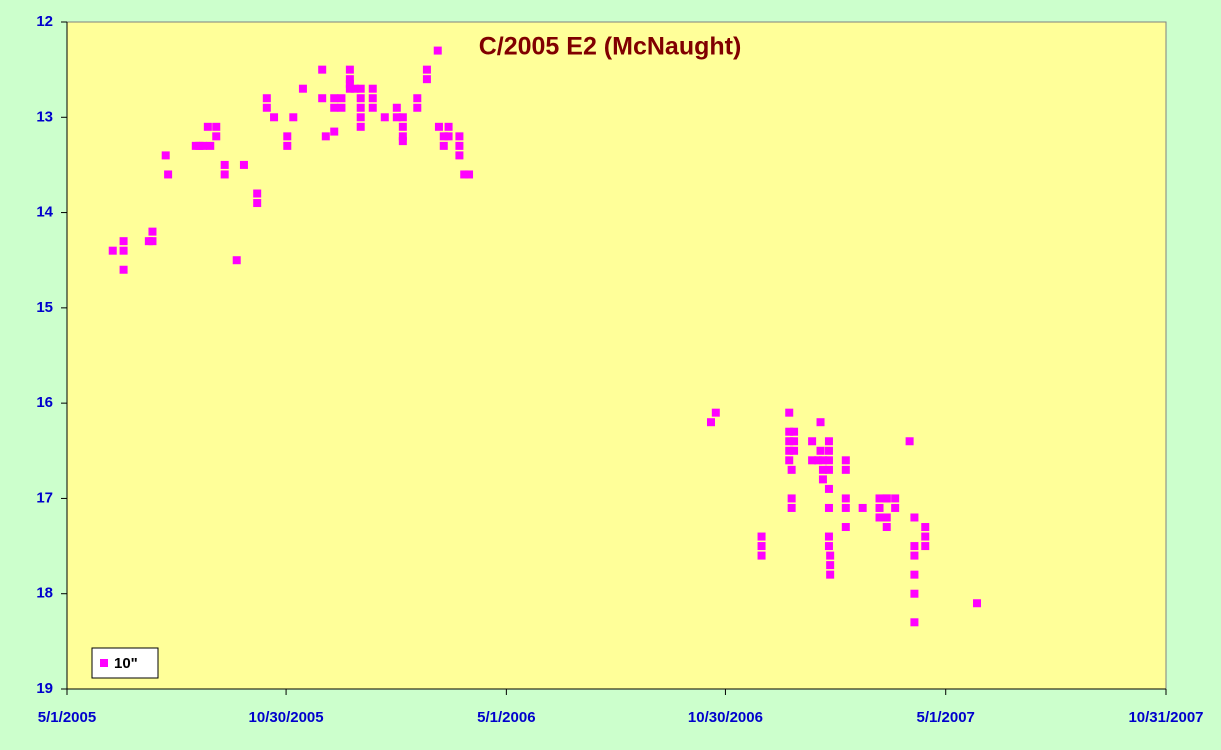  What do you see at coordinates (44, 688) in the screenshot?
I see `y-tick-label: 19` at bounding box center [44, 688].